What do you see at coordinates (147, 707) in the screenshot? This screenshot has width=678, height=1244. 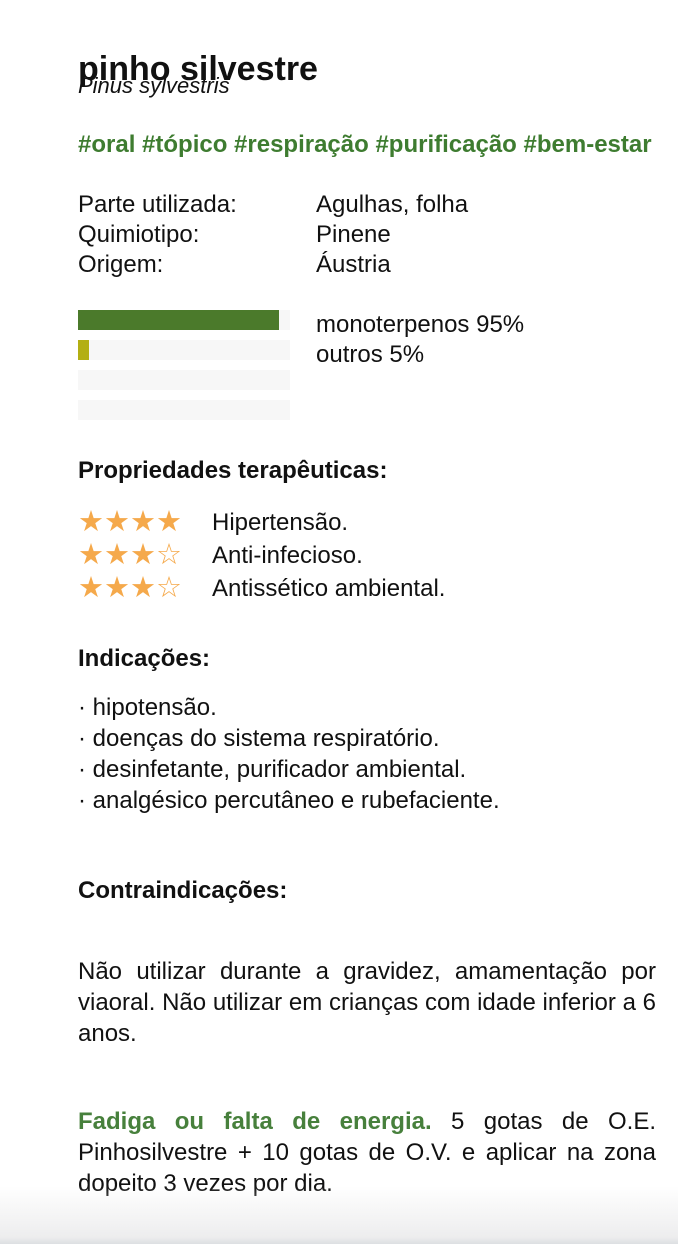 I see `indication-item: · hipotensão.` at bounding box center [147, 707].